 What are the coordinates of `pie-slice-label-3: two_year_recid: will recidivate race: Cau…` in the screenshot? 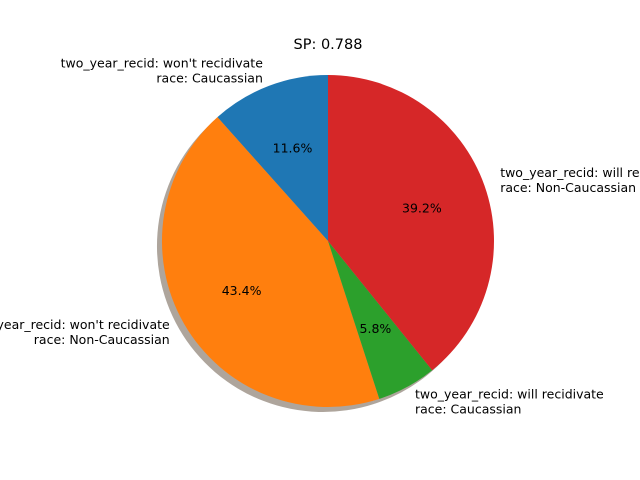 It's located at (509, 402).